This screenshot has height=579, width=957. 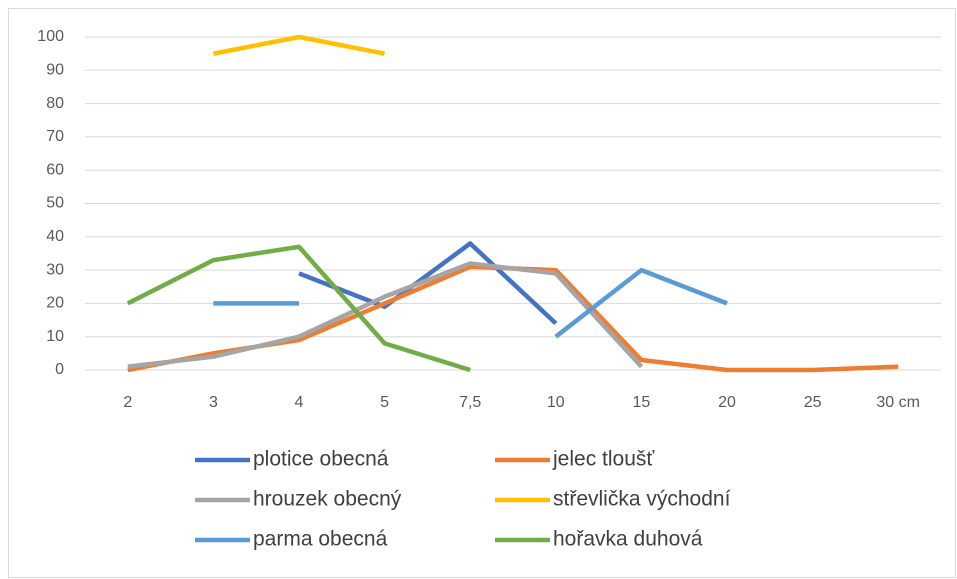 What do you see at coordinates (299, 402) in the screenshot?
I see `x-tick-label: 4` at bounding box center [299, 402].